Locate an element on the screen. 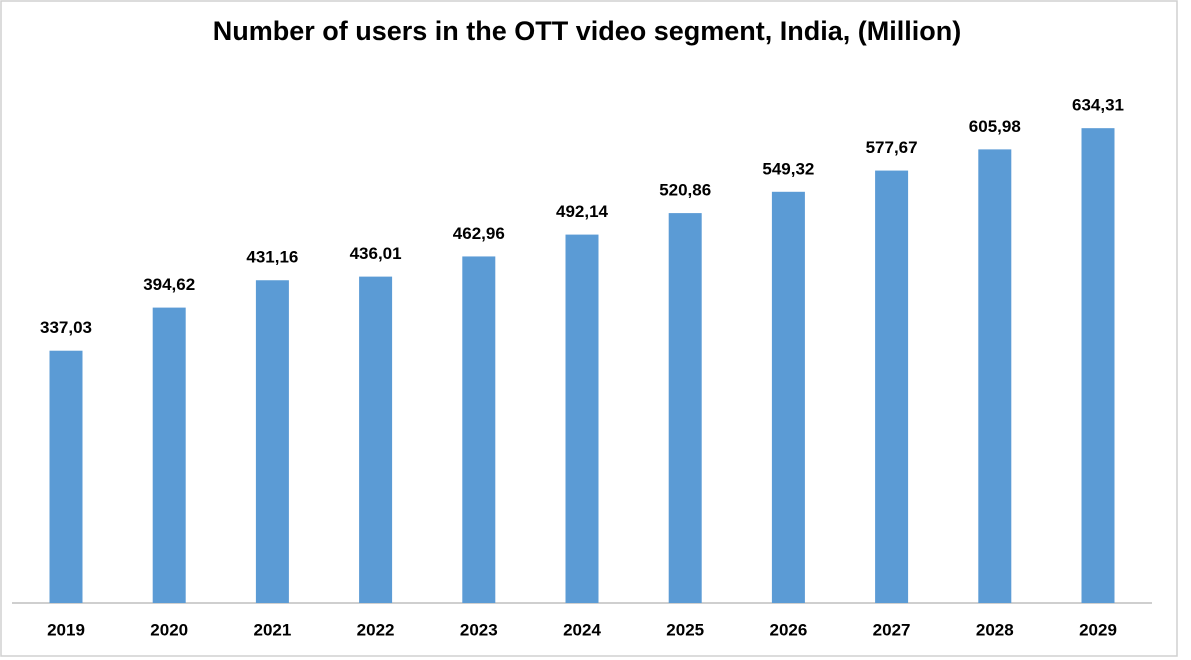 Image resolution: width=1191 pixels, height=660 pixels. x-tick-label: 2028 is located at coordinates (995, 629).